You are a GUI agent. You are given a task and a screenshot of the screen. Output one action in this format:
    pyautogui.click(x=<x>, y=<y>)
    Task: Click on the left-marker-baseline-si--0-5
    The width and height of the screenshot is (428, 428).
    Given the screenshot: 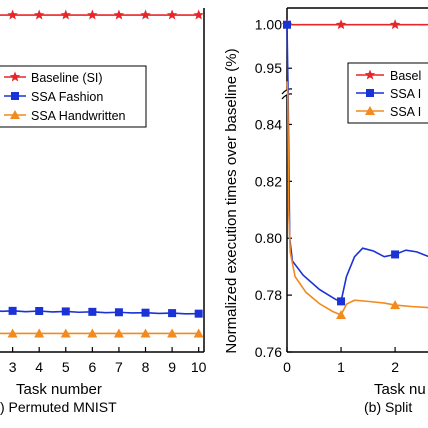 What is the action you would take?
    pyautogui.click(x=145, y=14)
    